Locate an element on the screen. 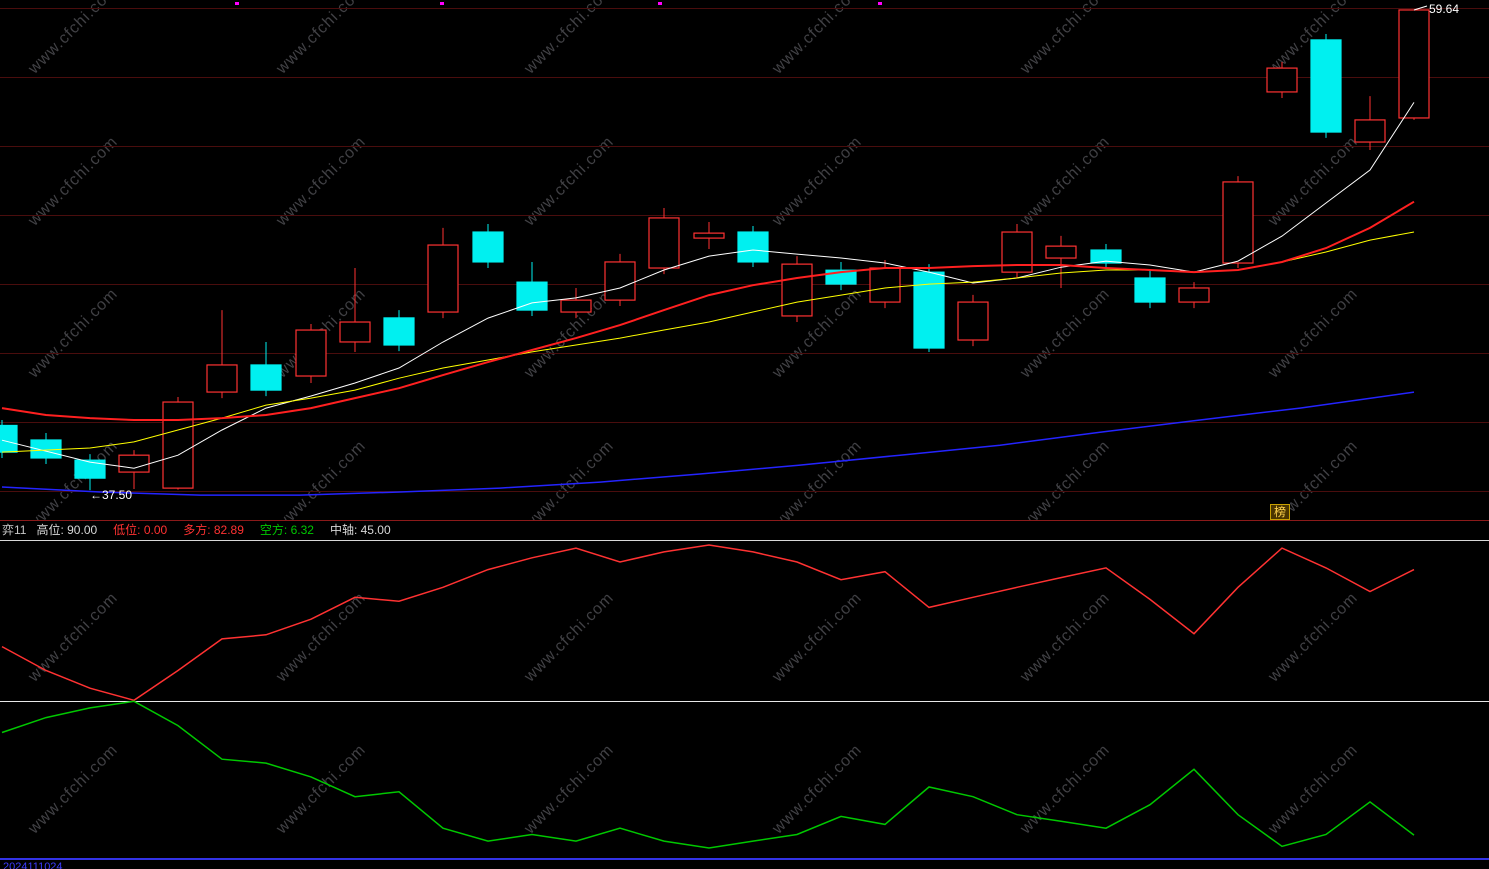 The width and height of the screenshot is (1489, 869). status-field-中轴: 中轴: 45.00 is located at coordinates (360, 530).